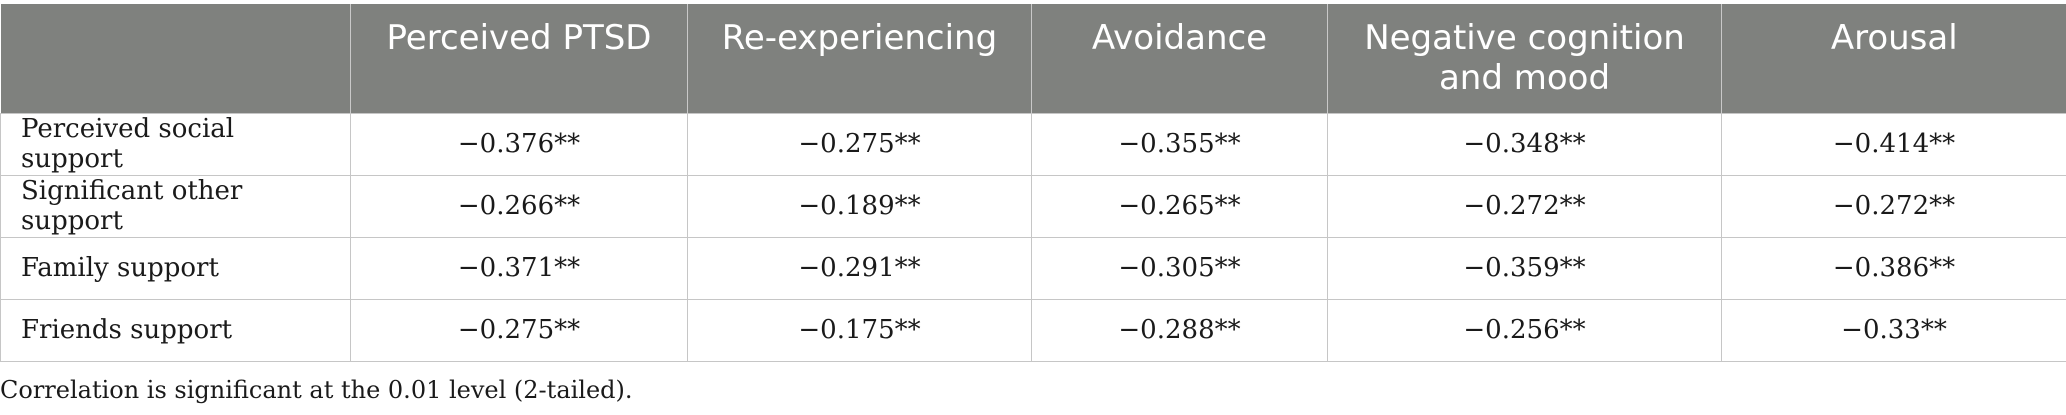 The image size is (2066, 415). Describe the element at coordinates (1179, 58) in the screenshot. I see `header-cell-avoidance: Avoidance` at that location.